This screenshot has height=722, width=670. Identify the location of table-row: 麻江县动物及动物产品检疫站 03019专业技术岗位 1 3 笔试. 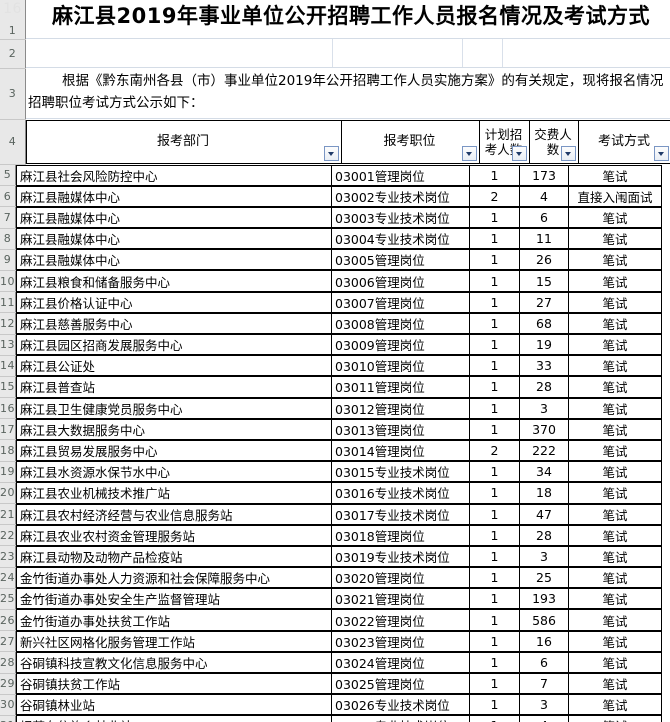
(339, 556).